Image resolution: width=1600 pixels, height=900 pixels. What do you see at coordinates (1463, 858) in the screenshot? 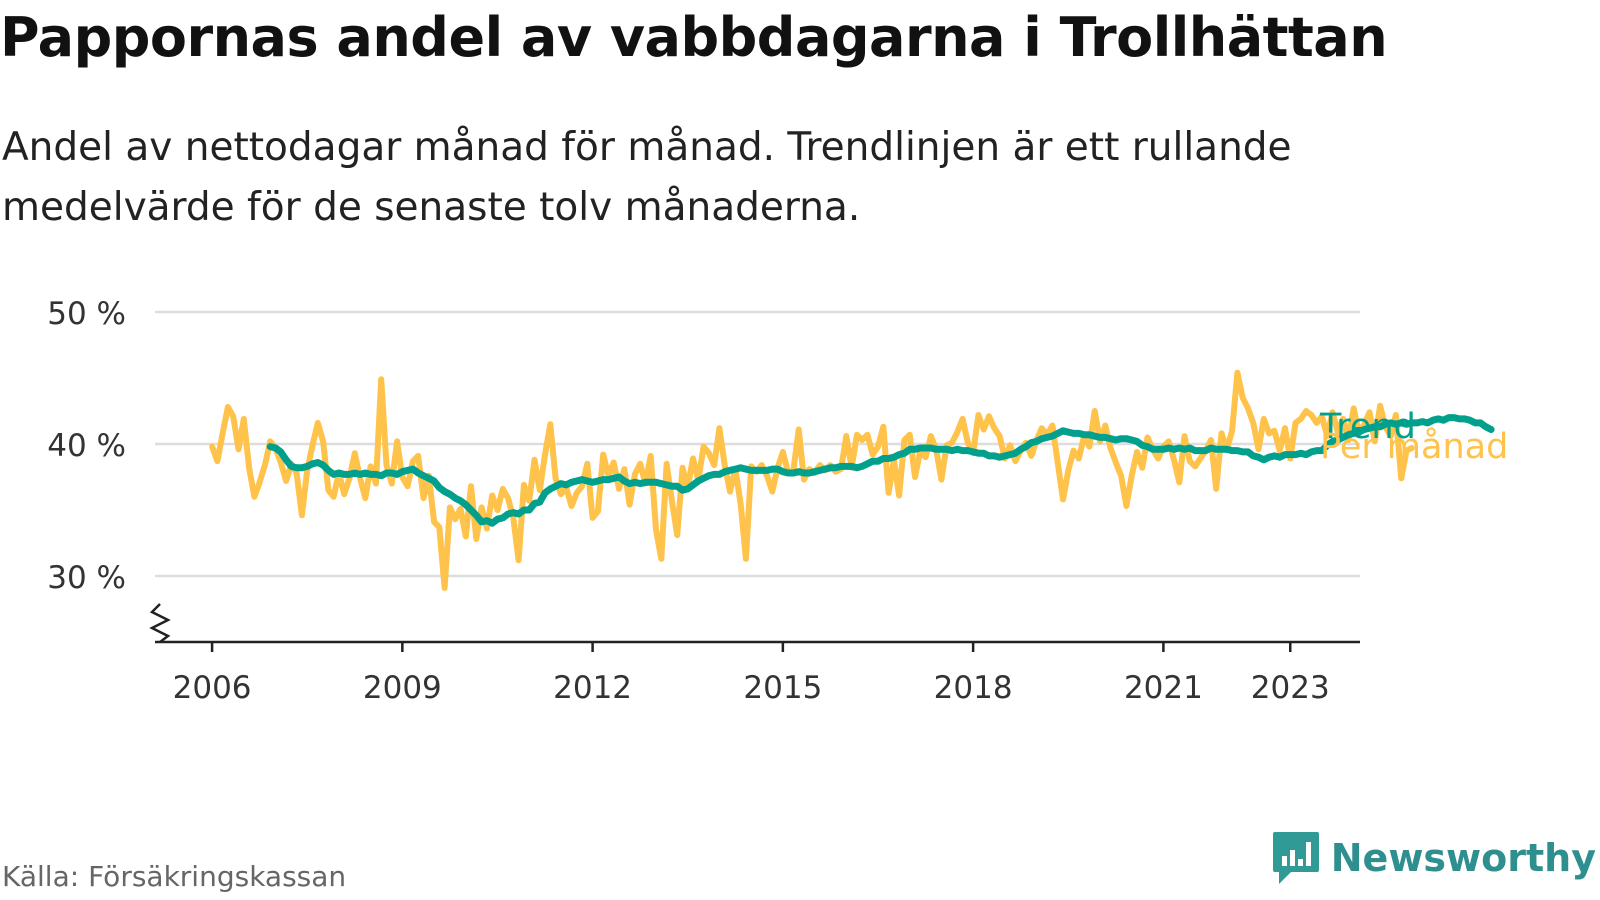
I see `brand-name: Newsworthy` at bounding box center [1463, 858].